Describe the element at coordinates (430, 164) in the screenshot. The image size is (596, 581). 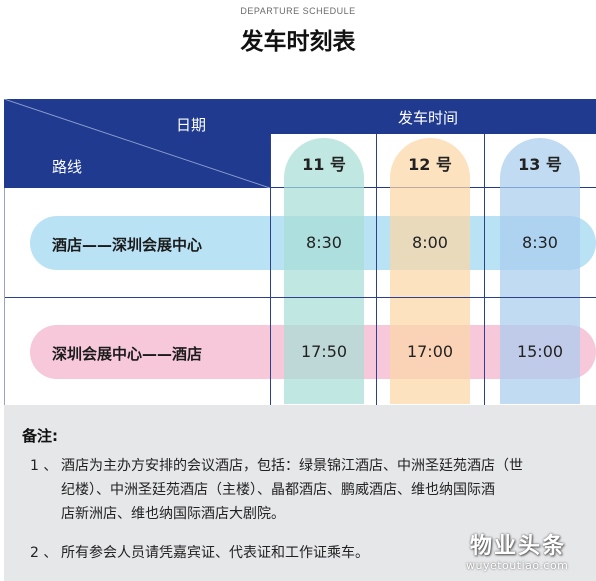
I see `column-label-12: 12 号` at that location.